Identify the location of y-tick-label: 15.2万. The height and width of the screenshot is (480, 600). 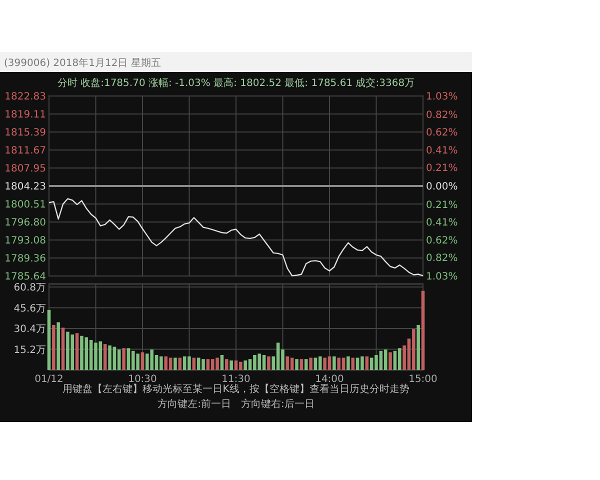
(30, 350).